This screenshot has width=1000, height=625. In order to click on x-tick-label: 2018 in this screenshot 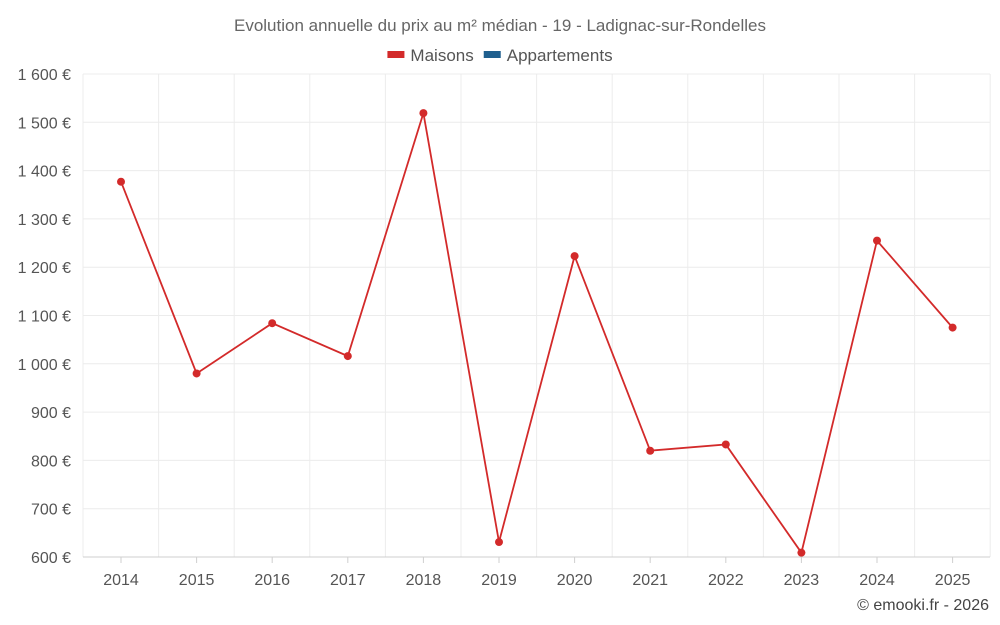, I will do `click(424, 580)`.